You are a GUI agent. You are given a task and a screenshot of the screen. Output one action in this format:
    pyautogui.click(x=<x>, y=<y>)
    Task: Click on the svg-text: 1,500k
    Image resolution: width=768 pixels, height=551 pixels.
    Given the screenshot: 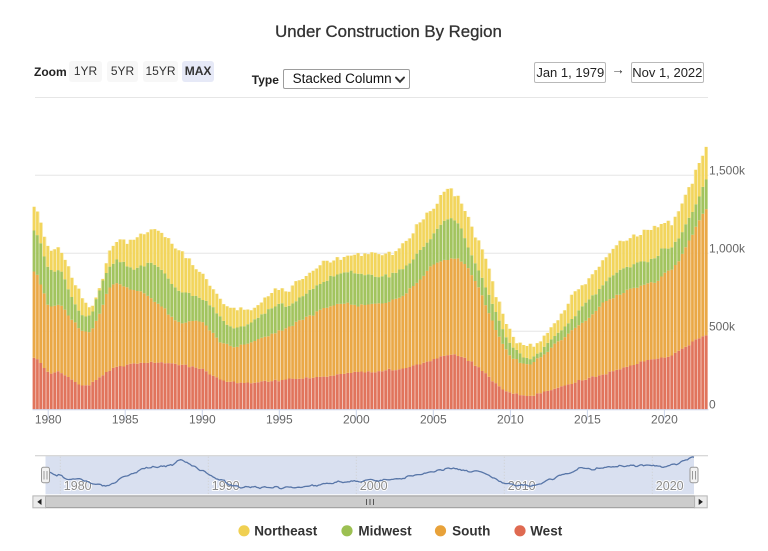 What is the action you would take?
    pyautogui.click(x=727, y=171)
    